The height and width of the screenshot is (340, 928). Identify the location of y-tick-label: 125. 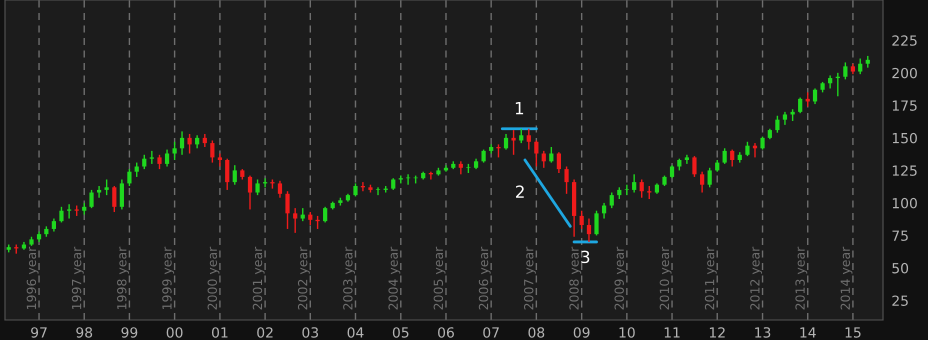
(904, 170).